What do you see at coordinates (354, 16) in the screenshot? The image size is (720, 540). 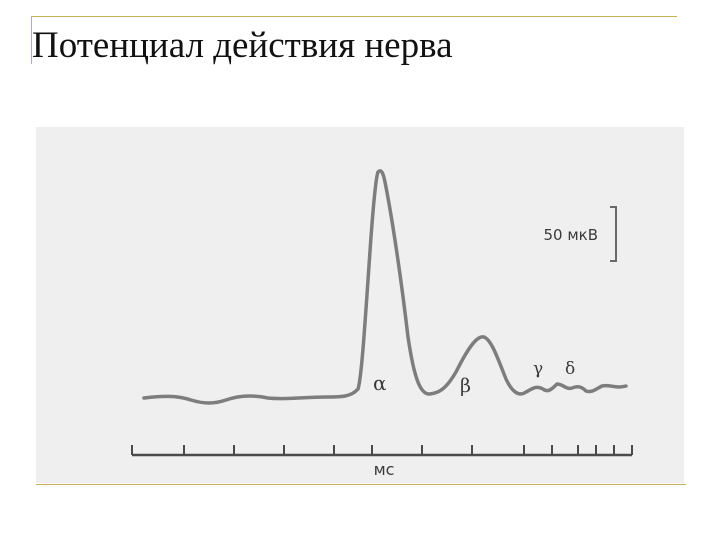 I see `title-top-rule` at bounding box center [354, 16].